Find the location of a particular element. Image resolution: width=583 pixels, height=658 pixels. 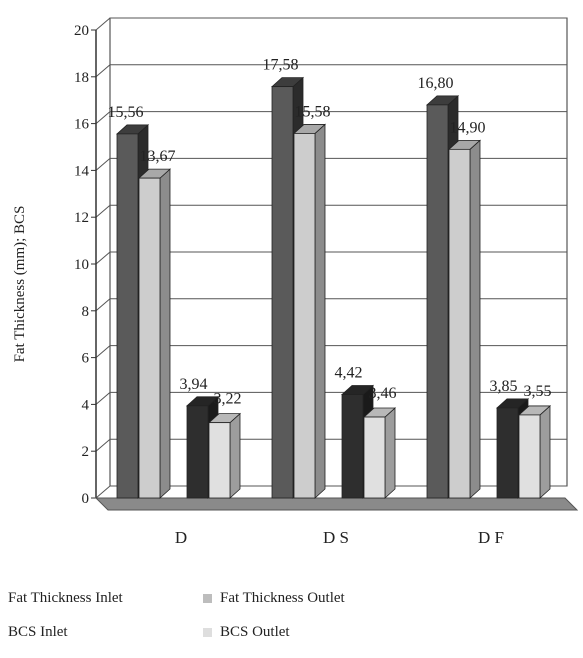

y-tick-label-2: 4 is located at coordinates (86, 405).